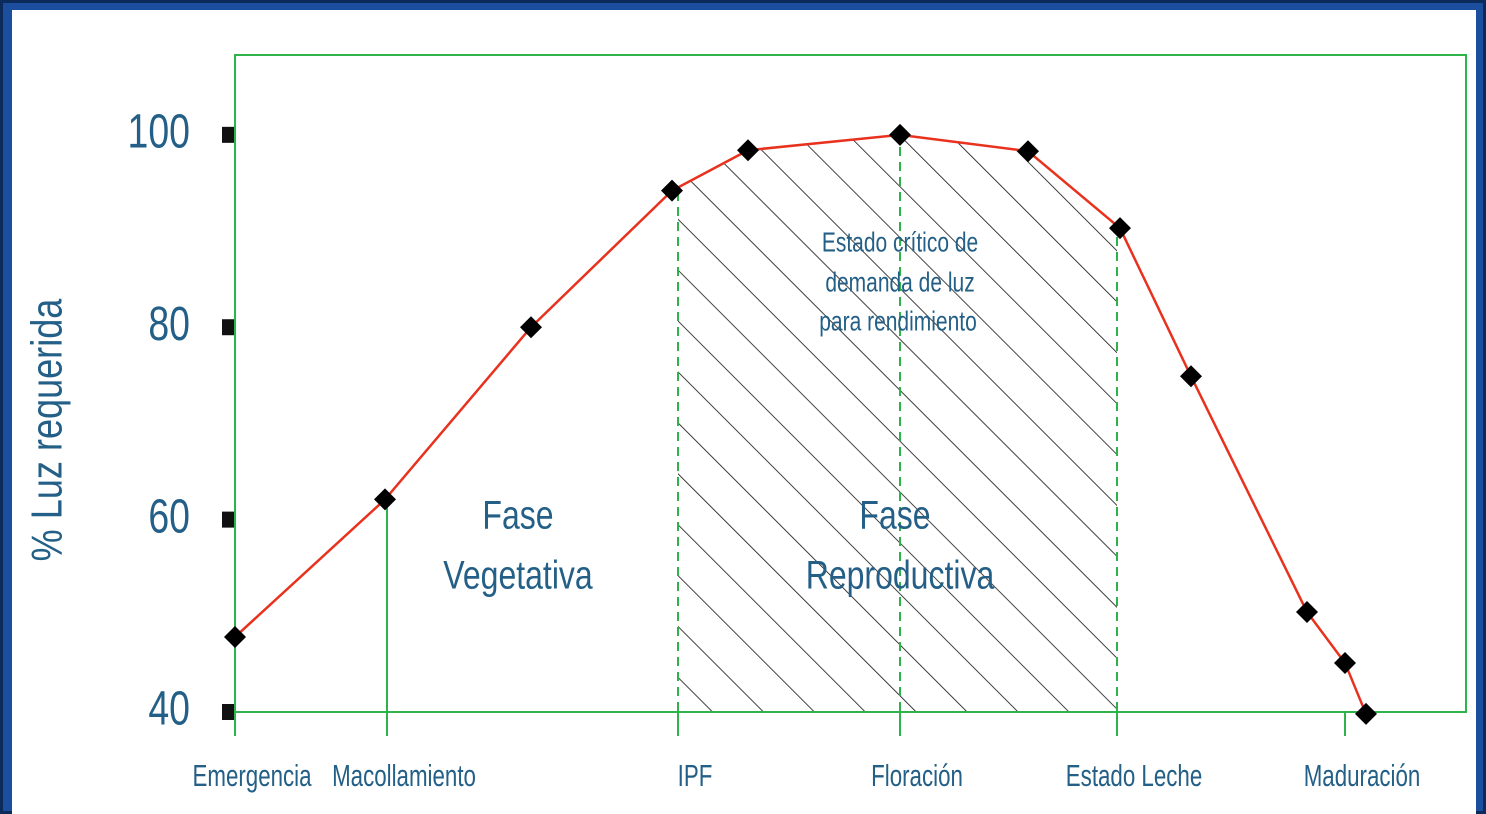  I want to click on y-tick-label: 40, so click(169, 709).